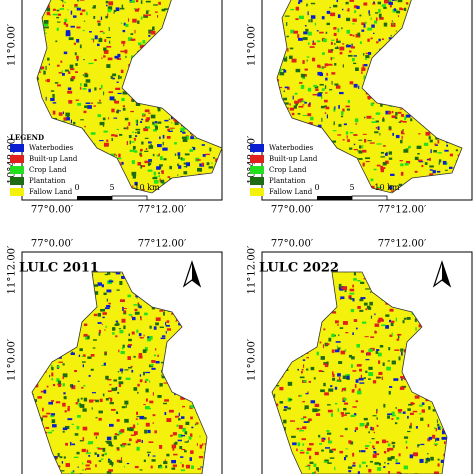  Describe the element at coordinates (162, 244) in the screenshot. I see `lon-label: 77°12.00′` at that location.